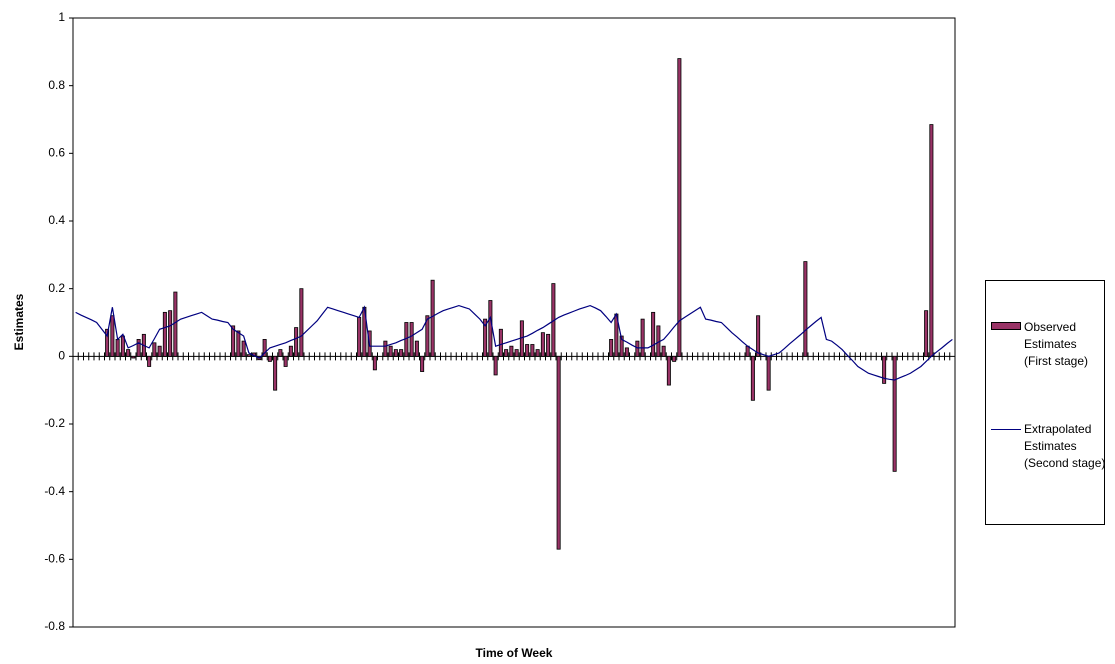  What do you see at coordinates (56, 85) in the screenshot?
I see `y-tick-label: 0.8` at bounding box center [56, 85].